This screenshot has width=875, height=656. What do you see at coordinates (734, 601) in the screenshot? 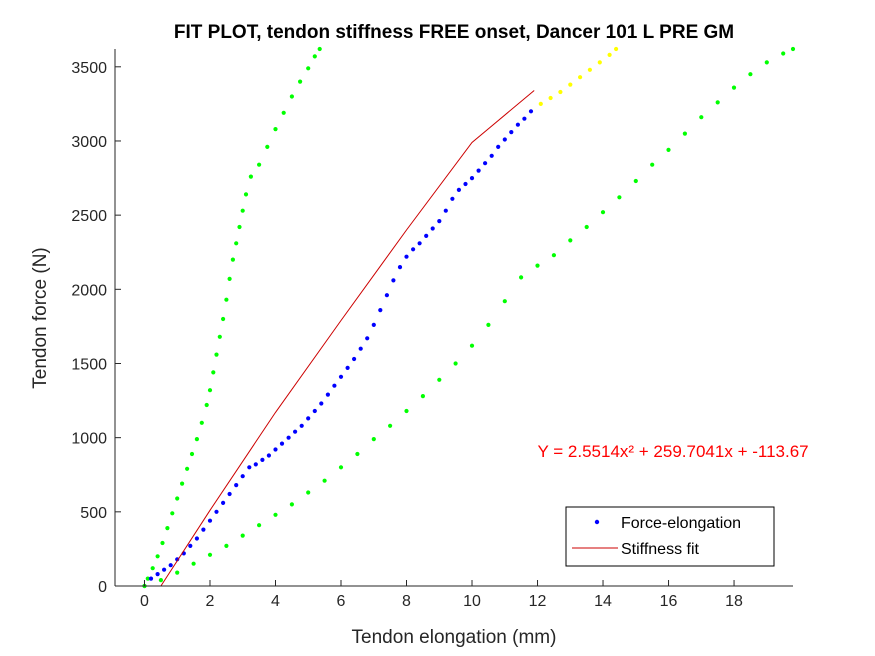
I see `x-tick-label: 18` at bounding box center [734, 601].